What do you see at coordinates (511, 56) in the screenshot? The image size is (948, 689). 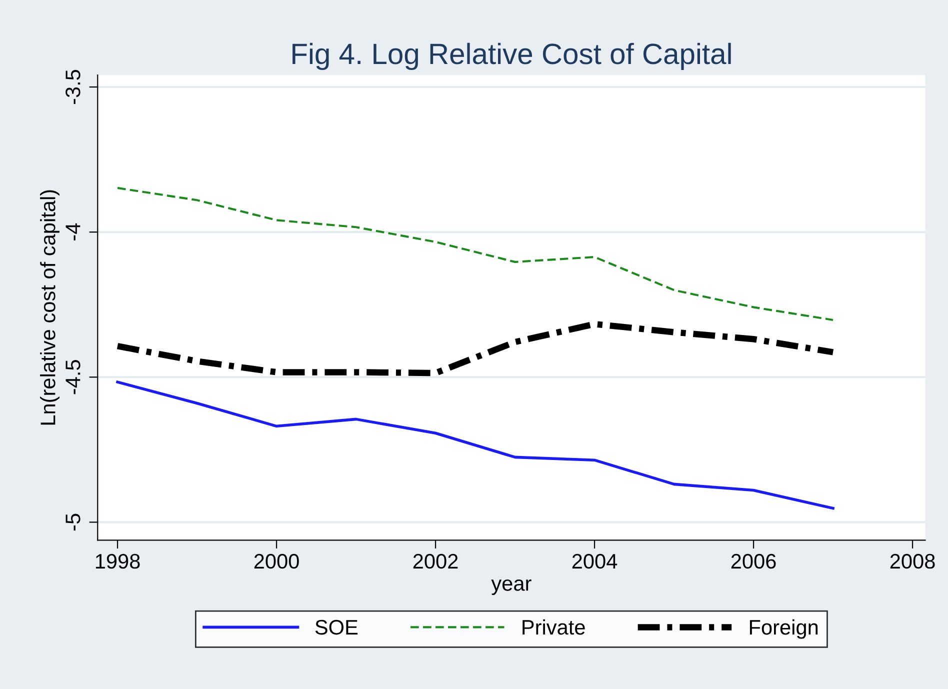 I see `chart-title: Fig 4. Log Relative Cost of Capital` at bounding box center [511, 56].